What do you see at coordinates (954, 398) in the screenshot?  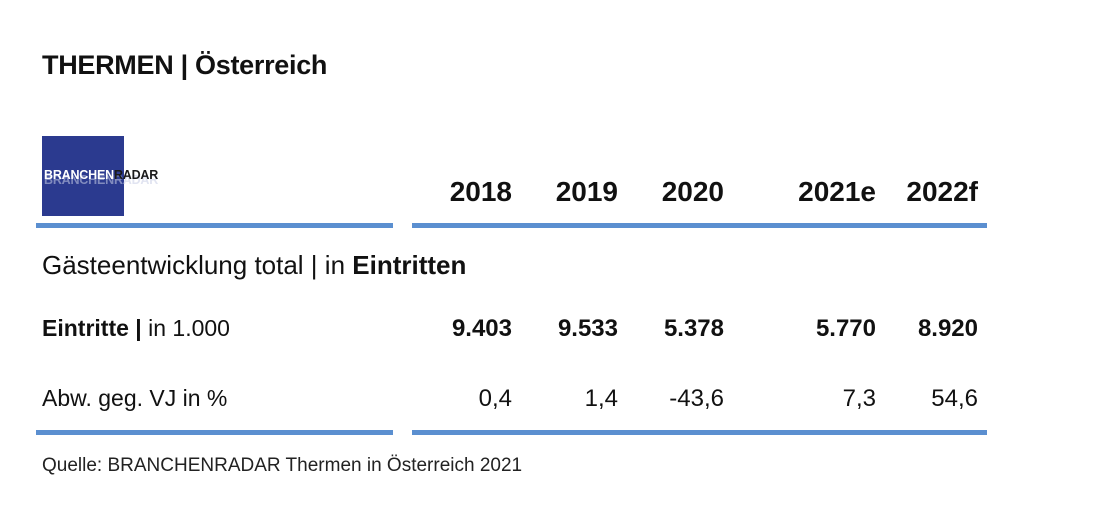 I see `cell-abw-2022f: 54,6` at bounding box center [954, 398].